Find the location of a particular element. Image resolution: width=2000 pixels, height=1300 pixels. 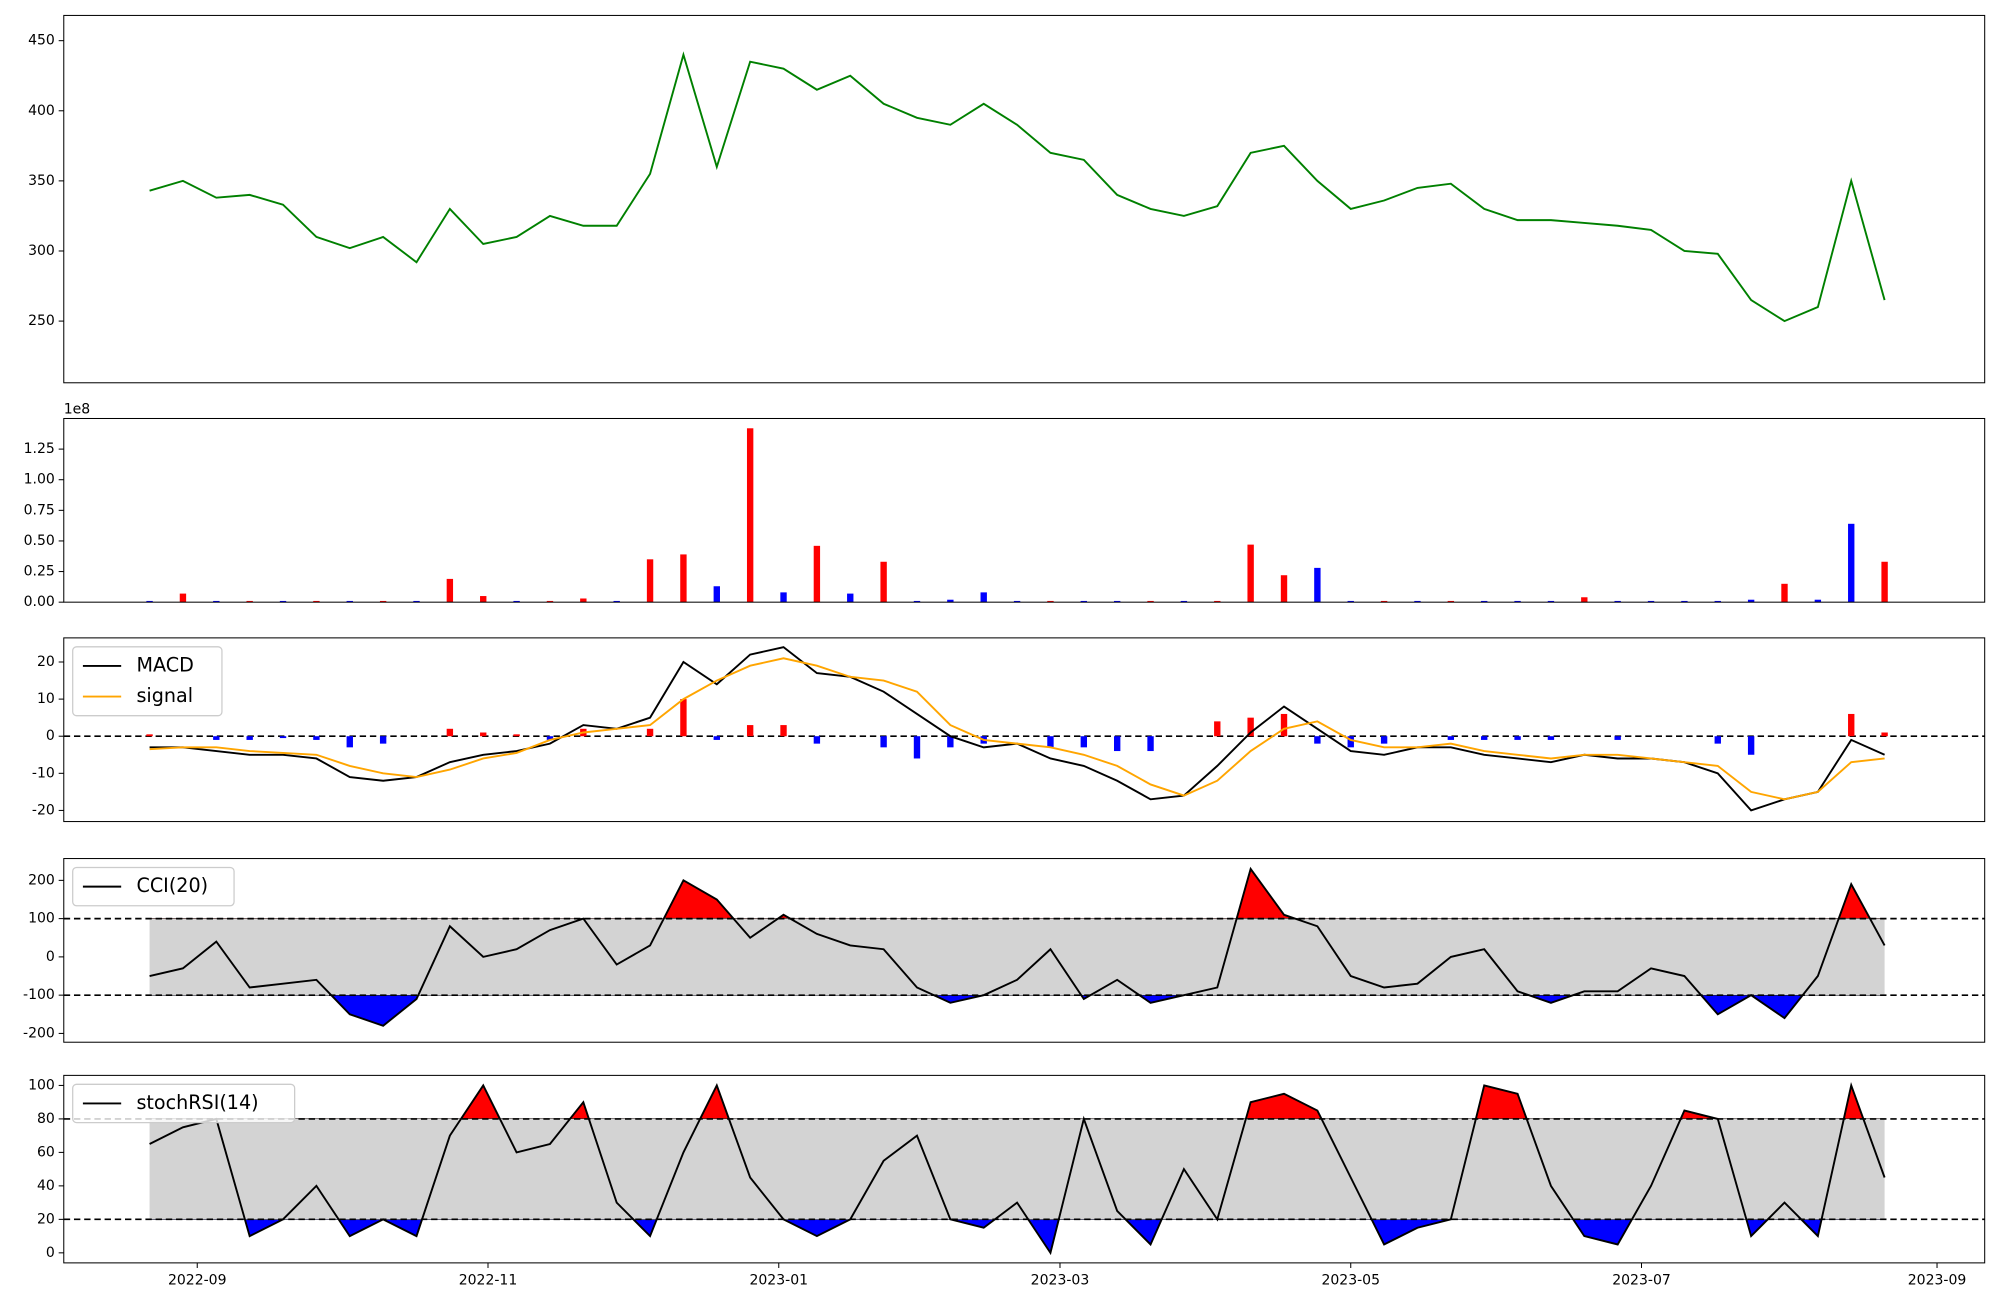

offset-label: 1e8 is located at coordinates (77, 410).